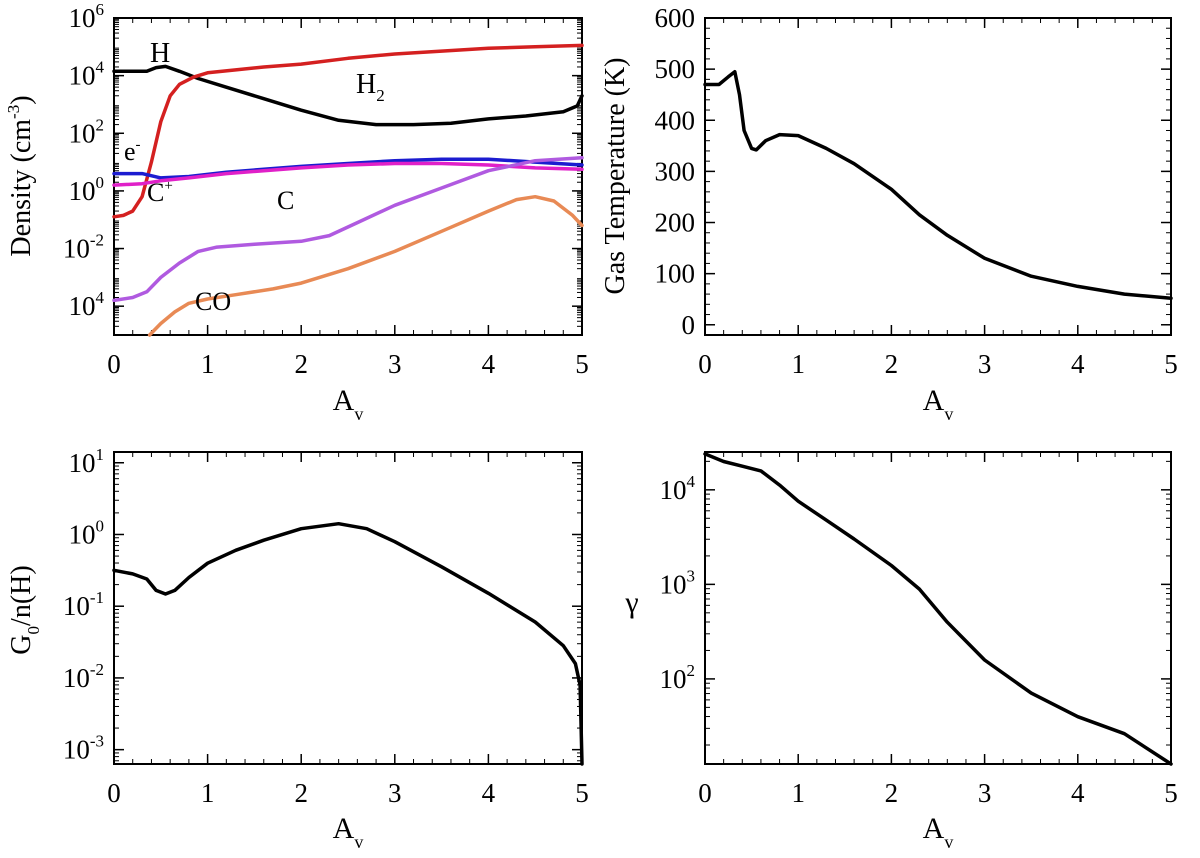  What do you see at coordinates (348, 832) in the screenshot?
I see `g0-x-axis-label: Av` at bounding box center [348, 832].